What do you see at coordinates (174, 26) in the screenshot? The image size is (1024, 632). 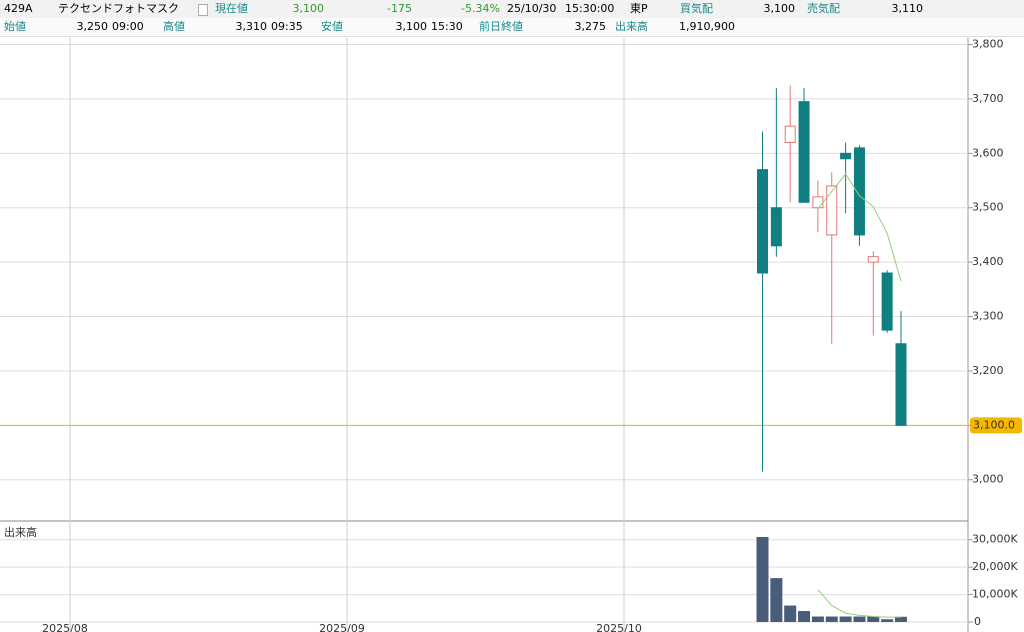 I see `label: 高値` at bounding box center [174, 26].